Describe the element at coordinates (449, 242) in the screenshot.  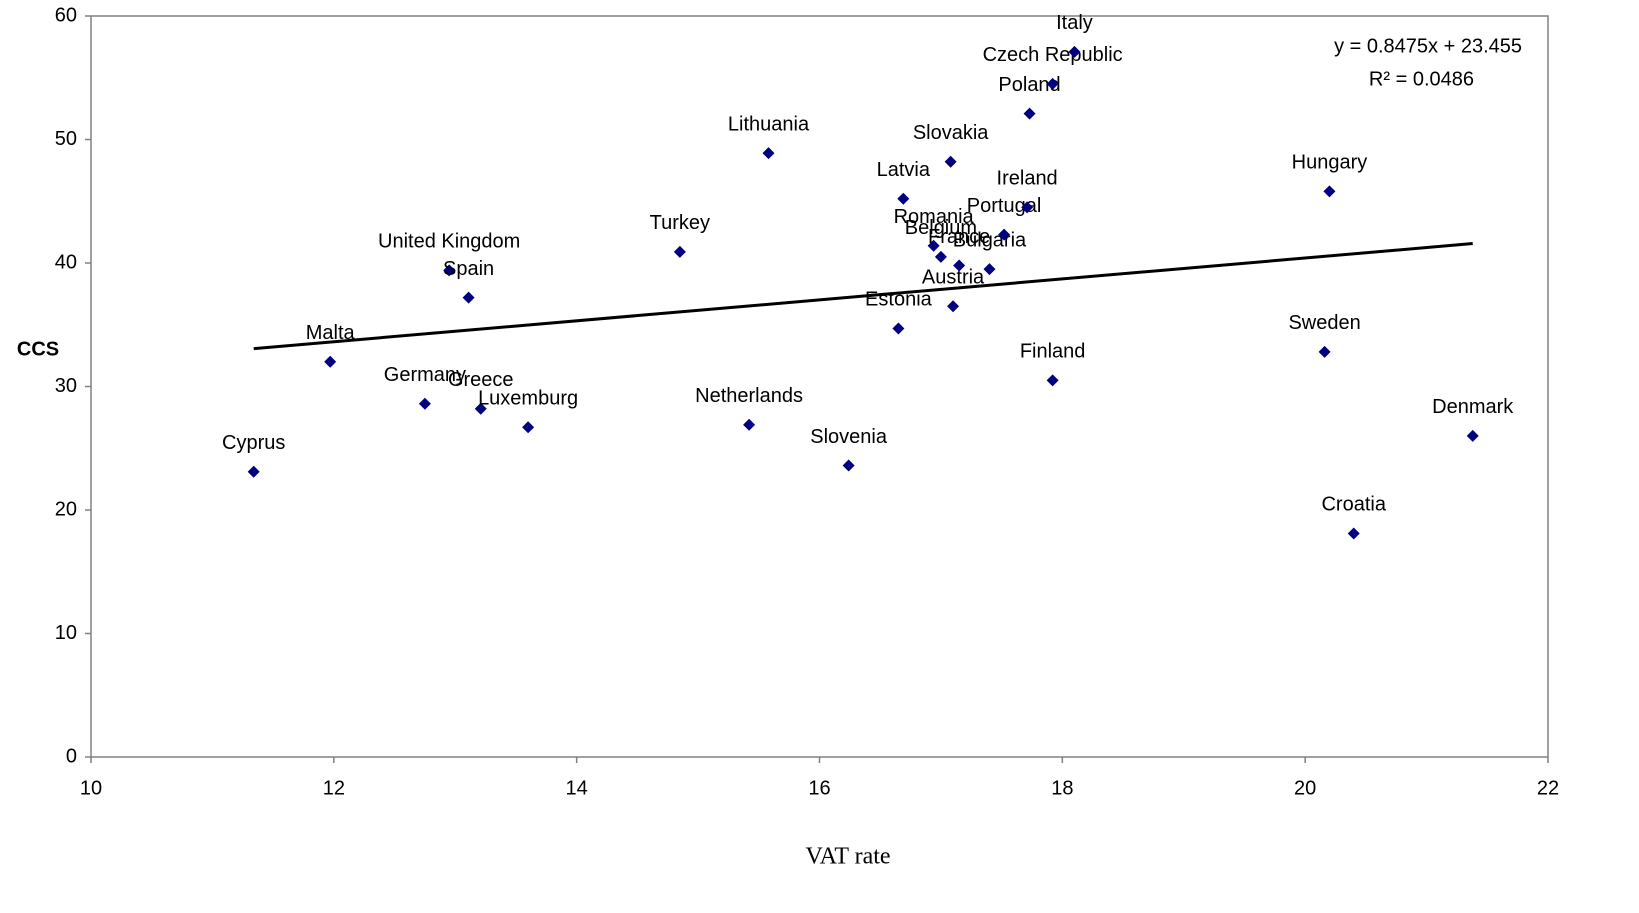
I see `point-label: United Kingdom` at that location.